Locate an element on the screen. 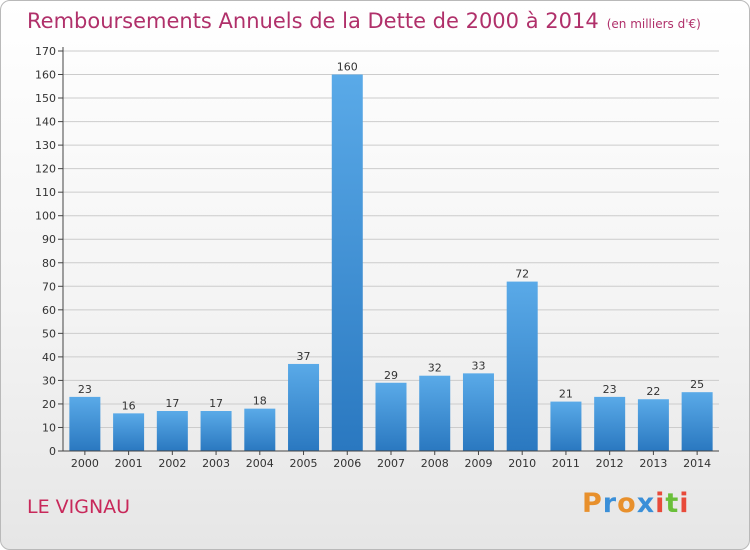 This screenshot has height=550, width=750. value-label-2013: 22 is located at coordinates (653, 391).